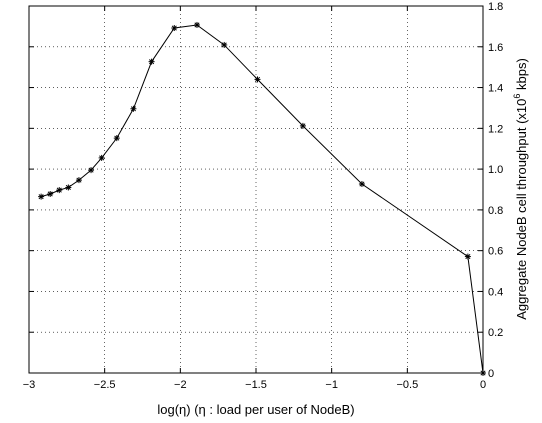  I want to click on y-axis-label-exponent: 6, so click(517, 96).